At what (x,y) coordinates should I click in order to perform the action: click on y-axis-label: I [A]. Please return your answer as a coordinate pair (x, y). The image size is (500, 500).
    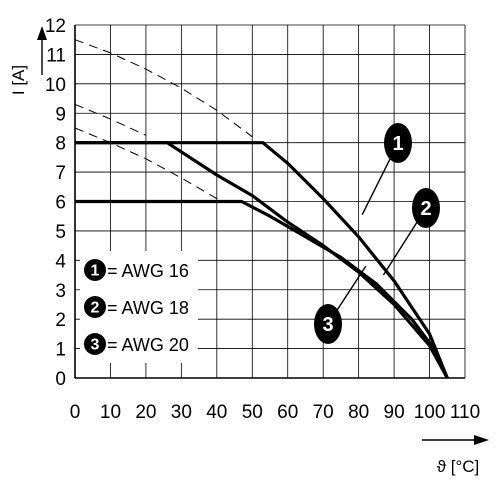
    Looking at the image, I should click on (18, 80).